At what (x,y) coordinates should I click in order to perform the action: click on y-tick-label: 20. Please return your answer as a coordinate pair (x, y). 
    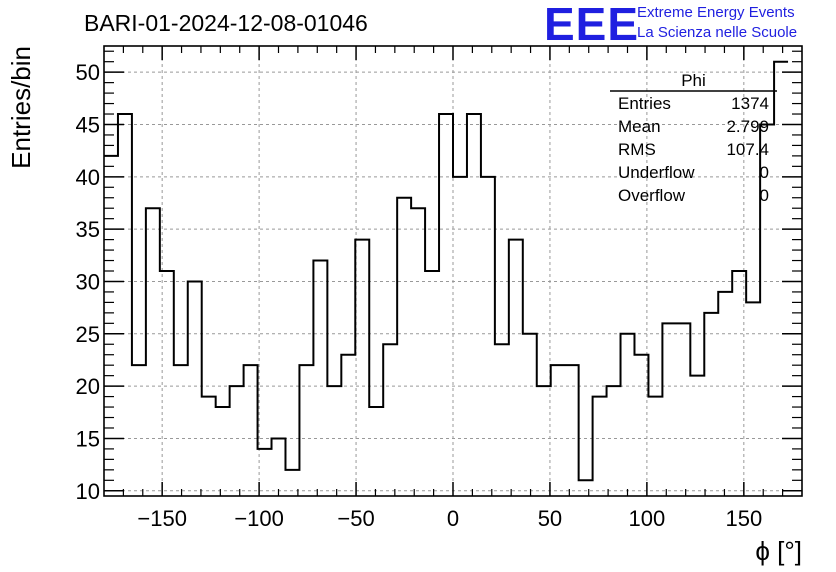
    Looking at the image, I should click on (88, 386).